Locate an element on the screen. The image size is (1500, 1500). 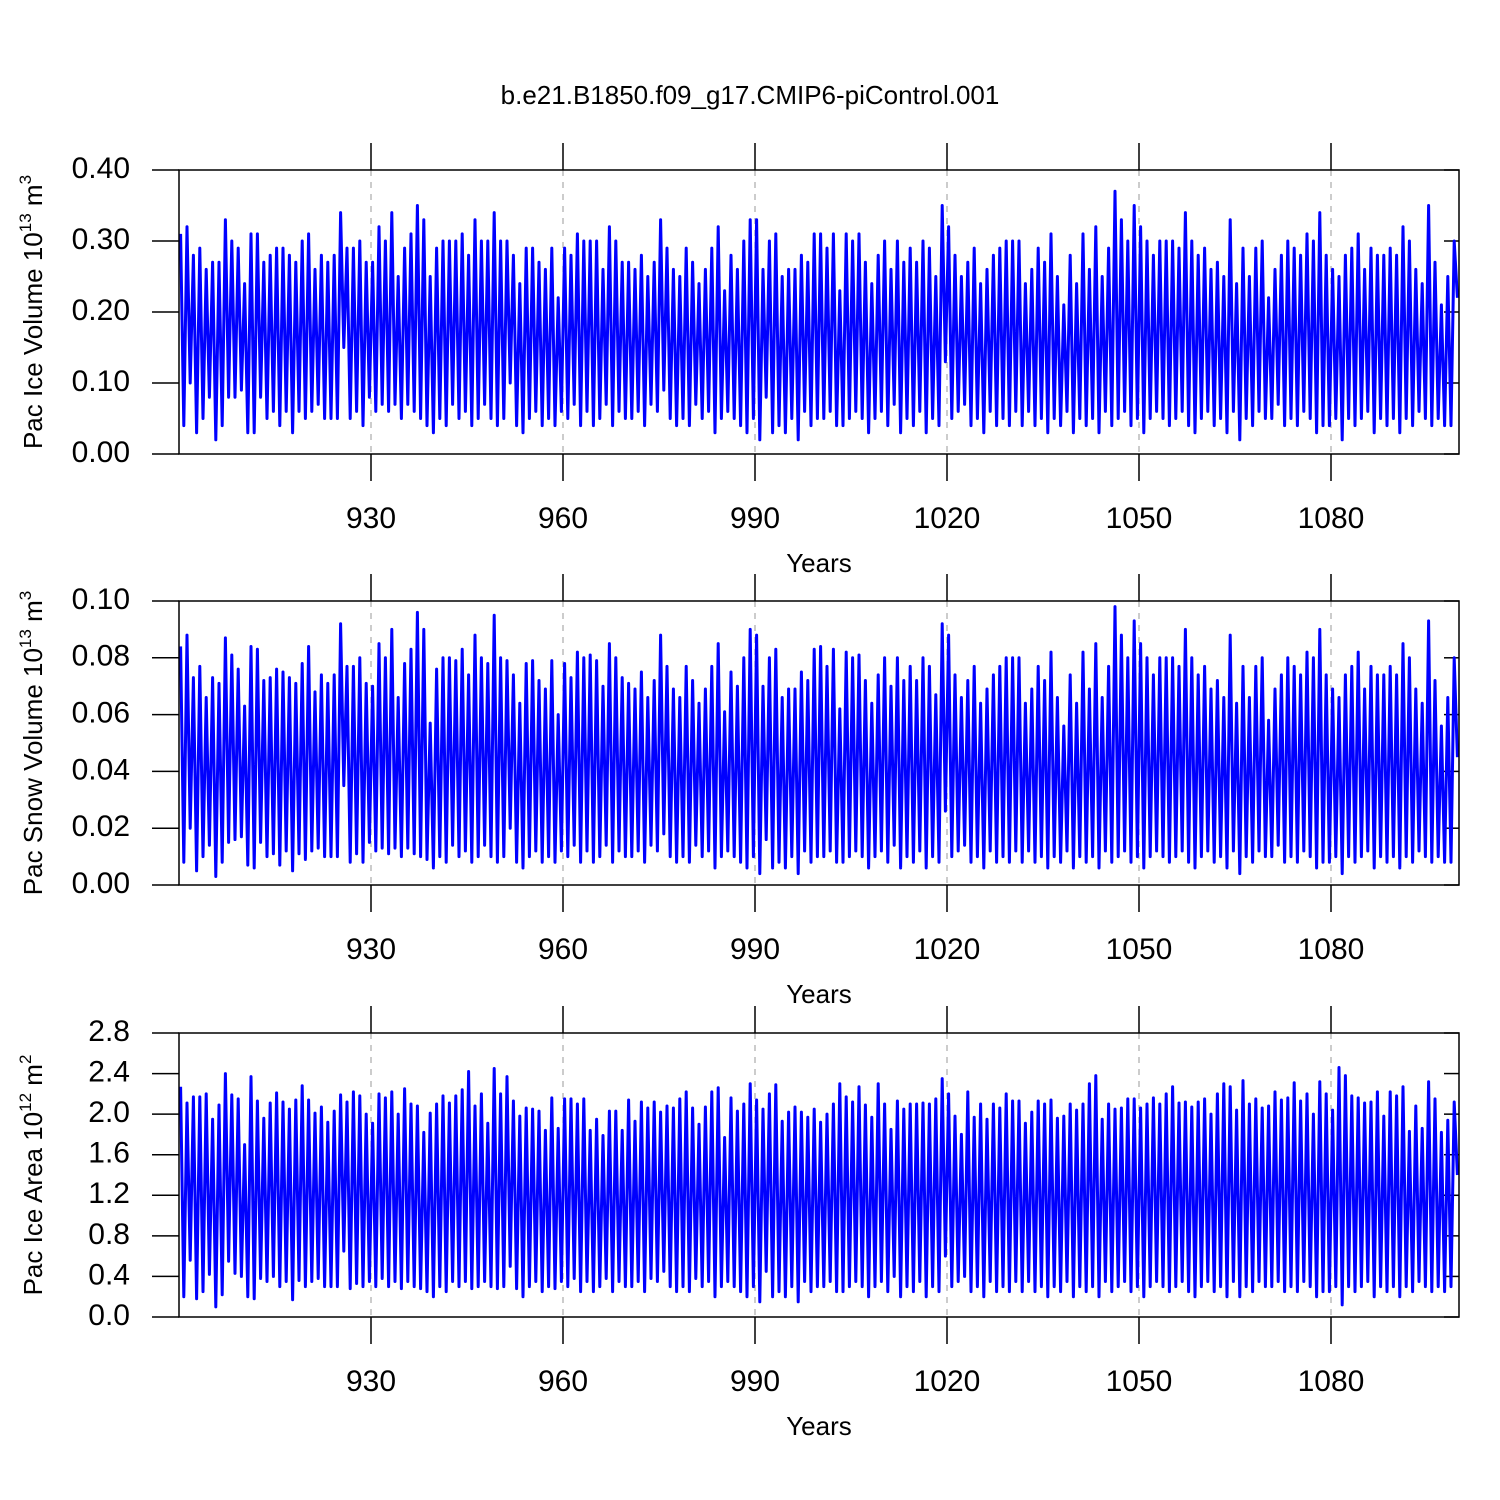
y-tick-label: 1.6 is located at coordinates (109, 1153).